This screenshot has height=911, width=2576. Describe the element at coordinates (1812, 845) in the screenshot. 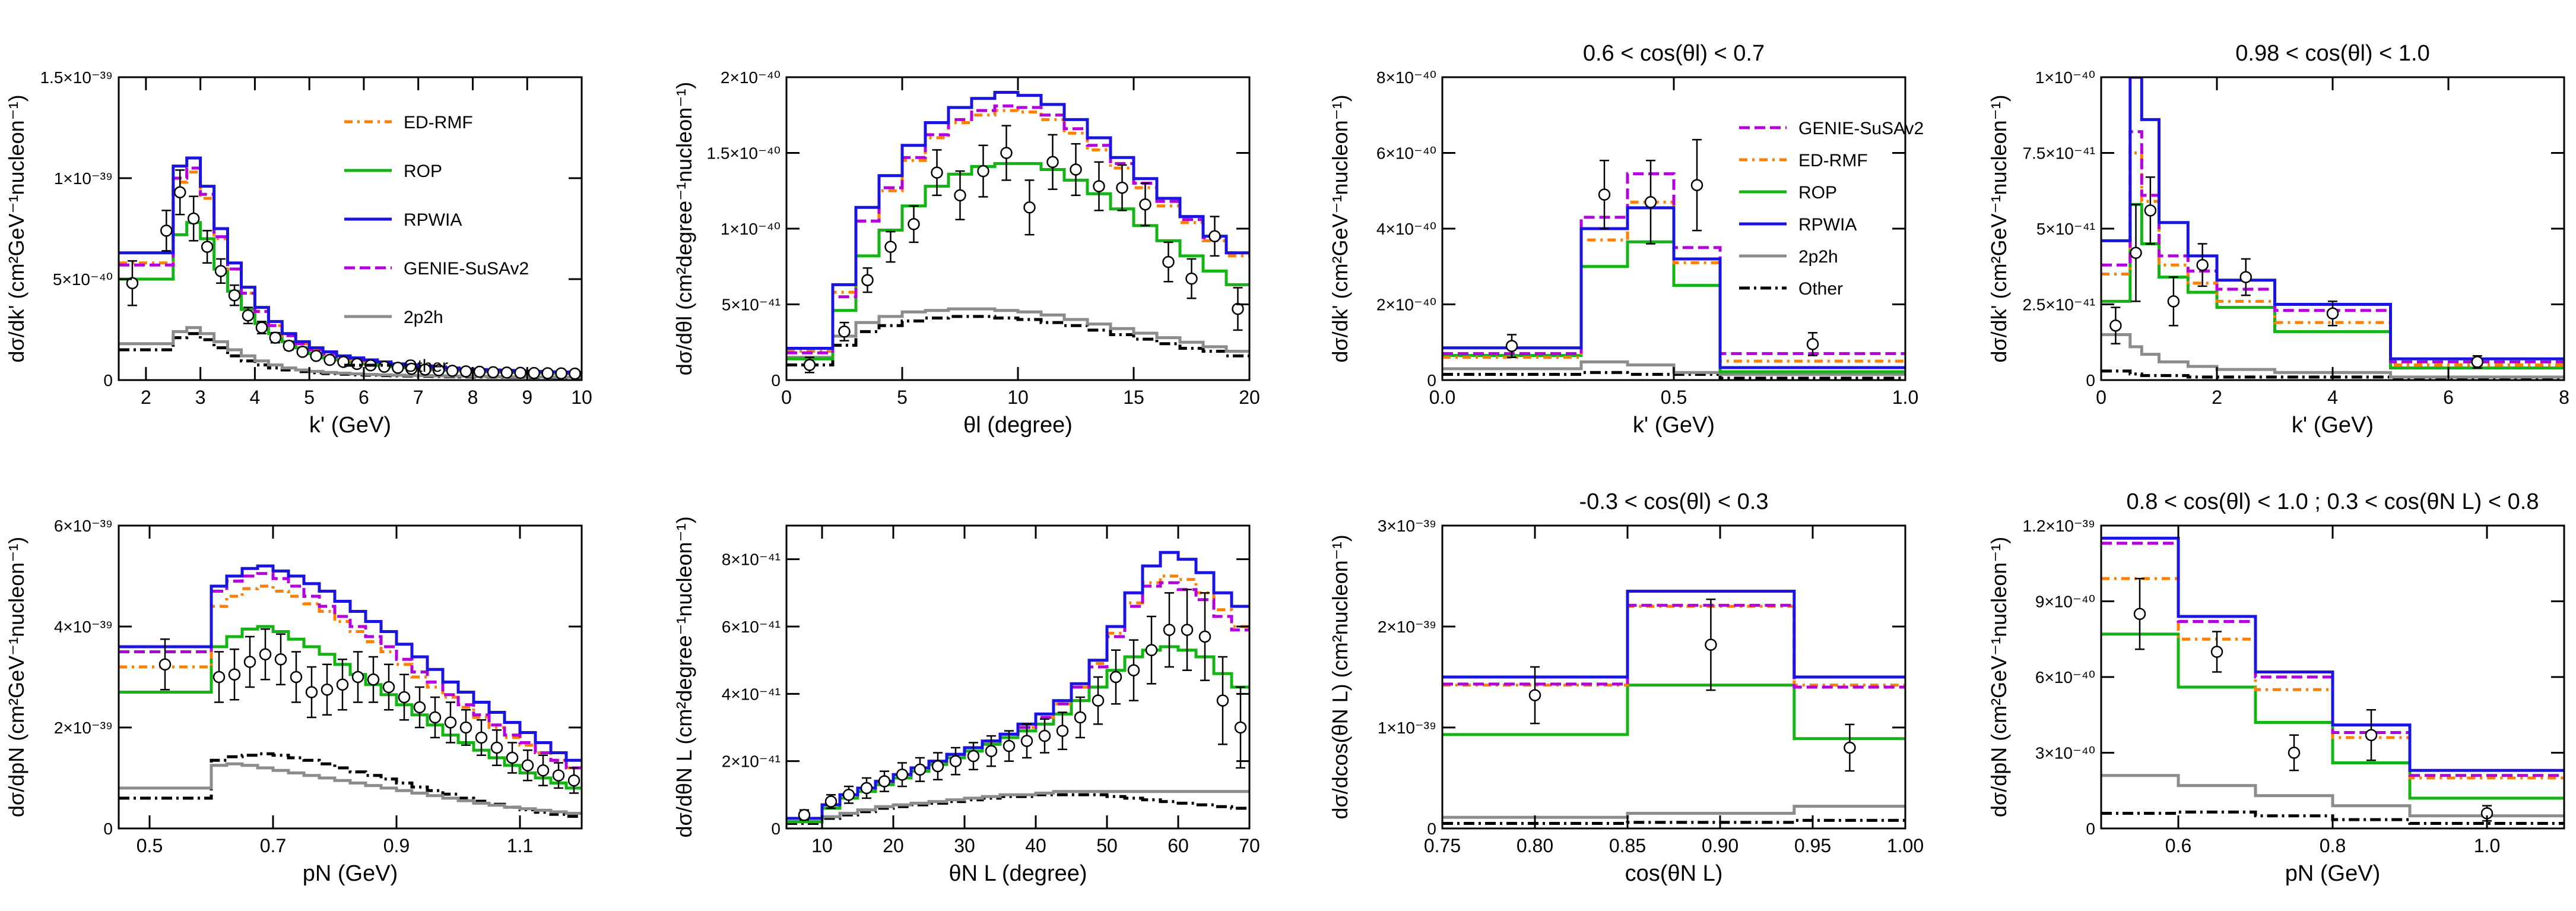

I see `x-tick-label: 0.95` at that location.